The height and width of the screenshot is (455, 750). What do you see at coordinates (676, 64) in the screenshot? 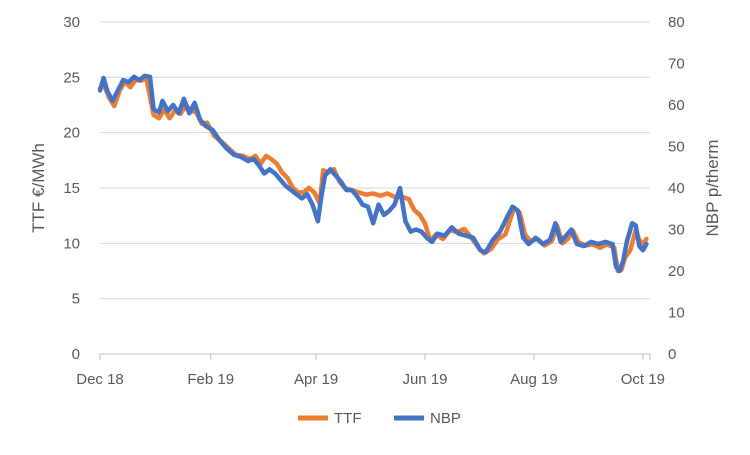
I see `y-right-tick-label: 70` at bounding box center [676, 64].